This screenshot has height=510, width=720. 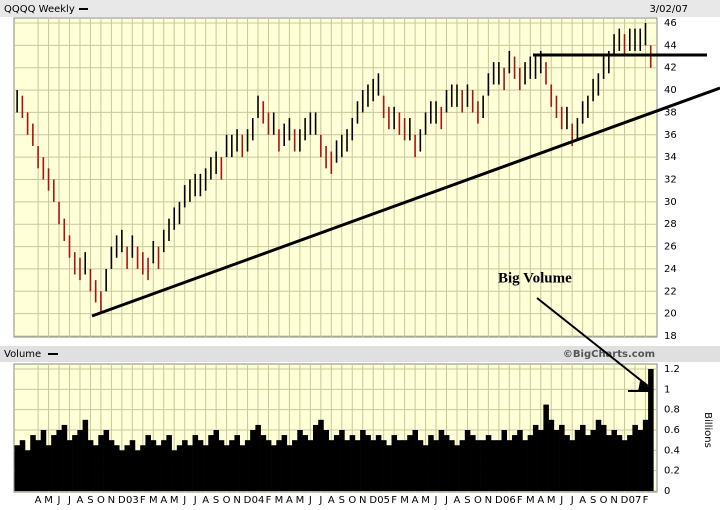 I want to click on x-tick-label: 05, so click(x=383, y=500).